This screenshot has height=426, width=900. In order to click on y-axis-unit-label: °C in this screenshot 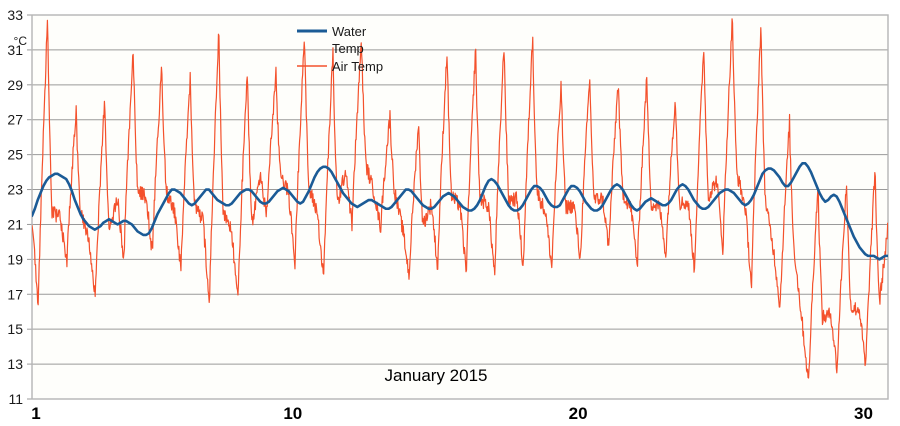, I will do `click(21, 41)`.